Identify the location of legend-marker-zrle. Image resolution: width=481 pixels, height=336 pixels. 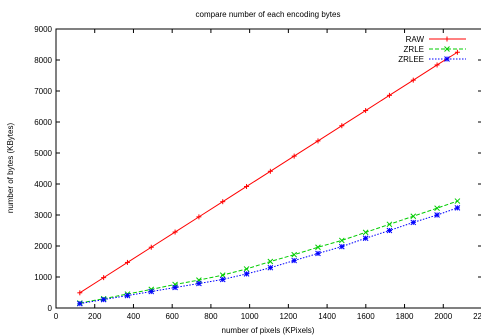
(447, 49).